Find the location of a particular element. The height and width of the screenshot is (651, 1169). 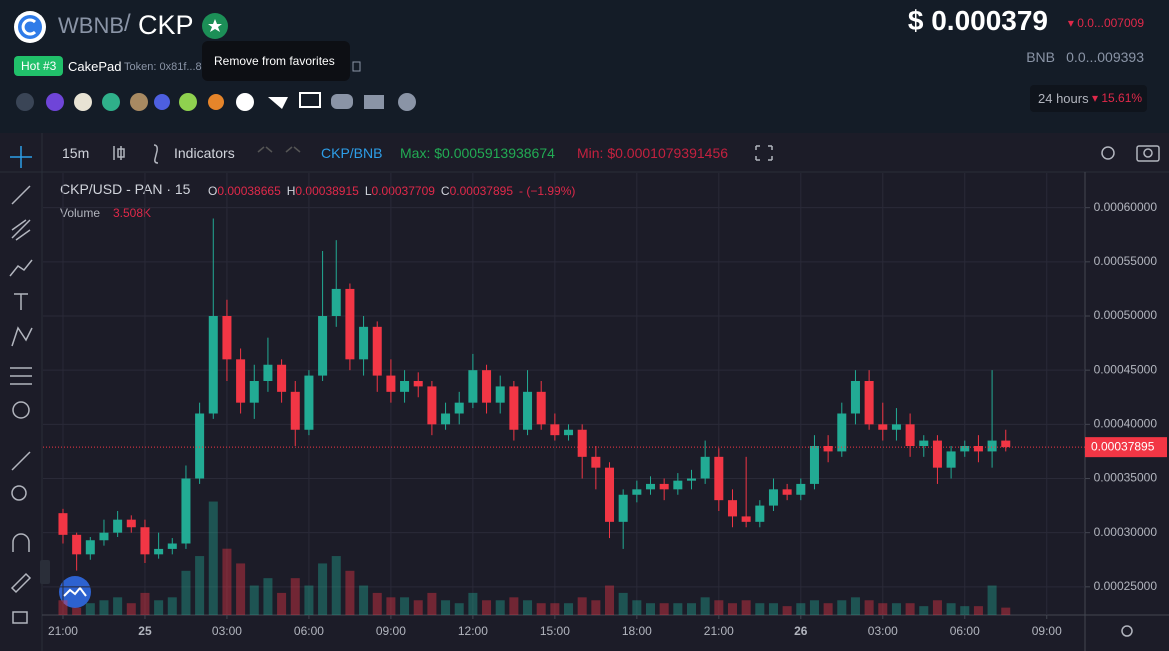

y-tick-label: 0.00050000 is located at coordinates (1126, 315).